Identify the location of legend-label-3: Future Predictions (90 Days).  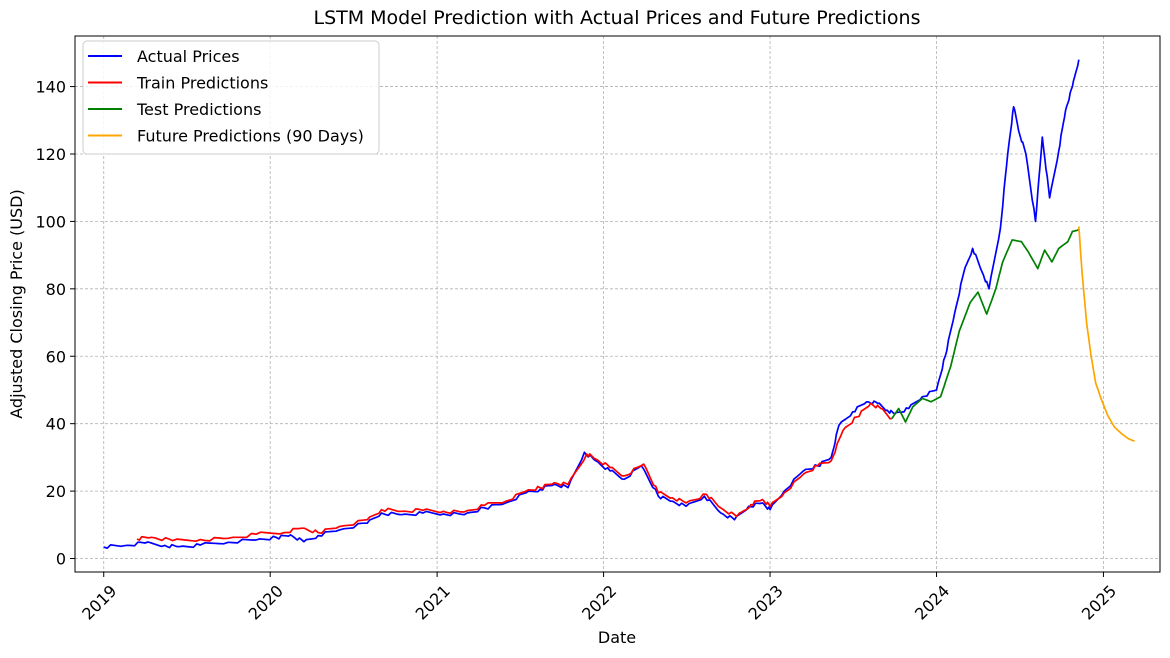
(250, 136).